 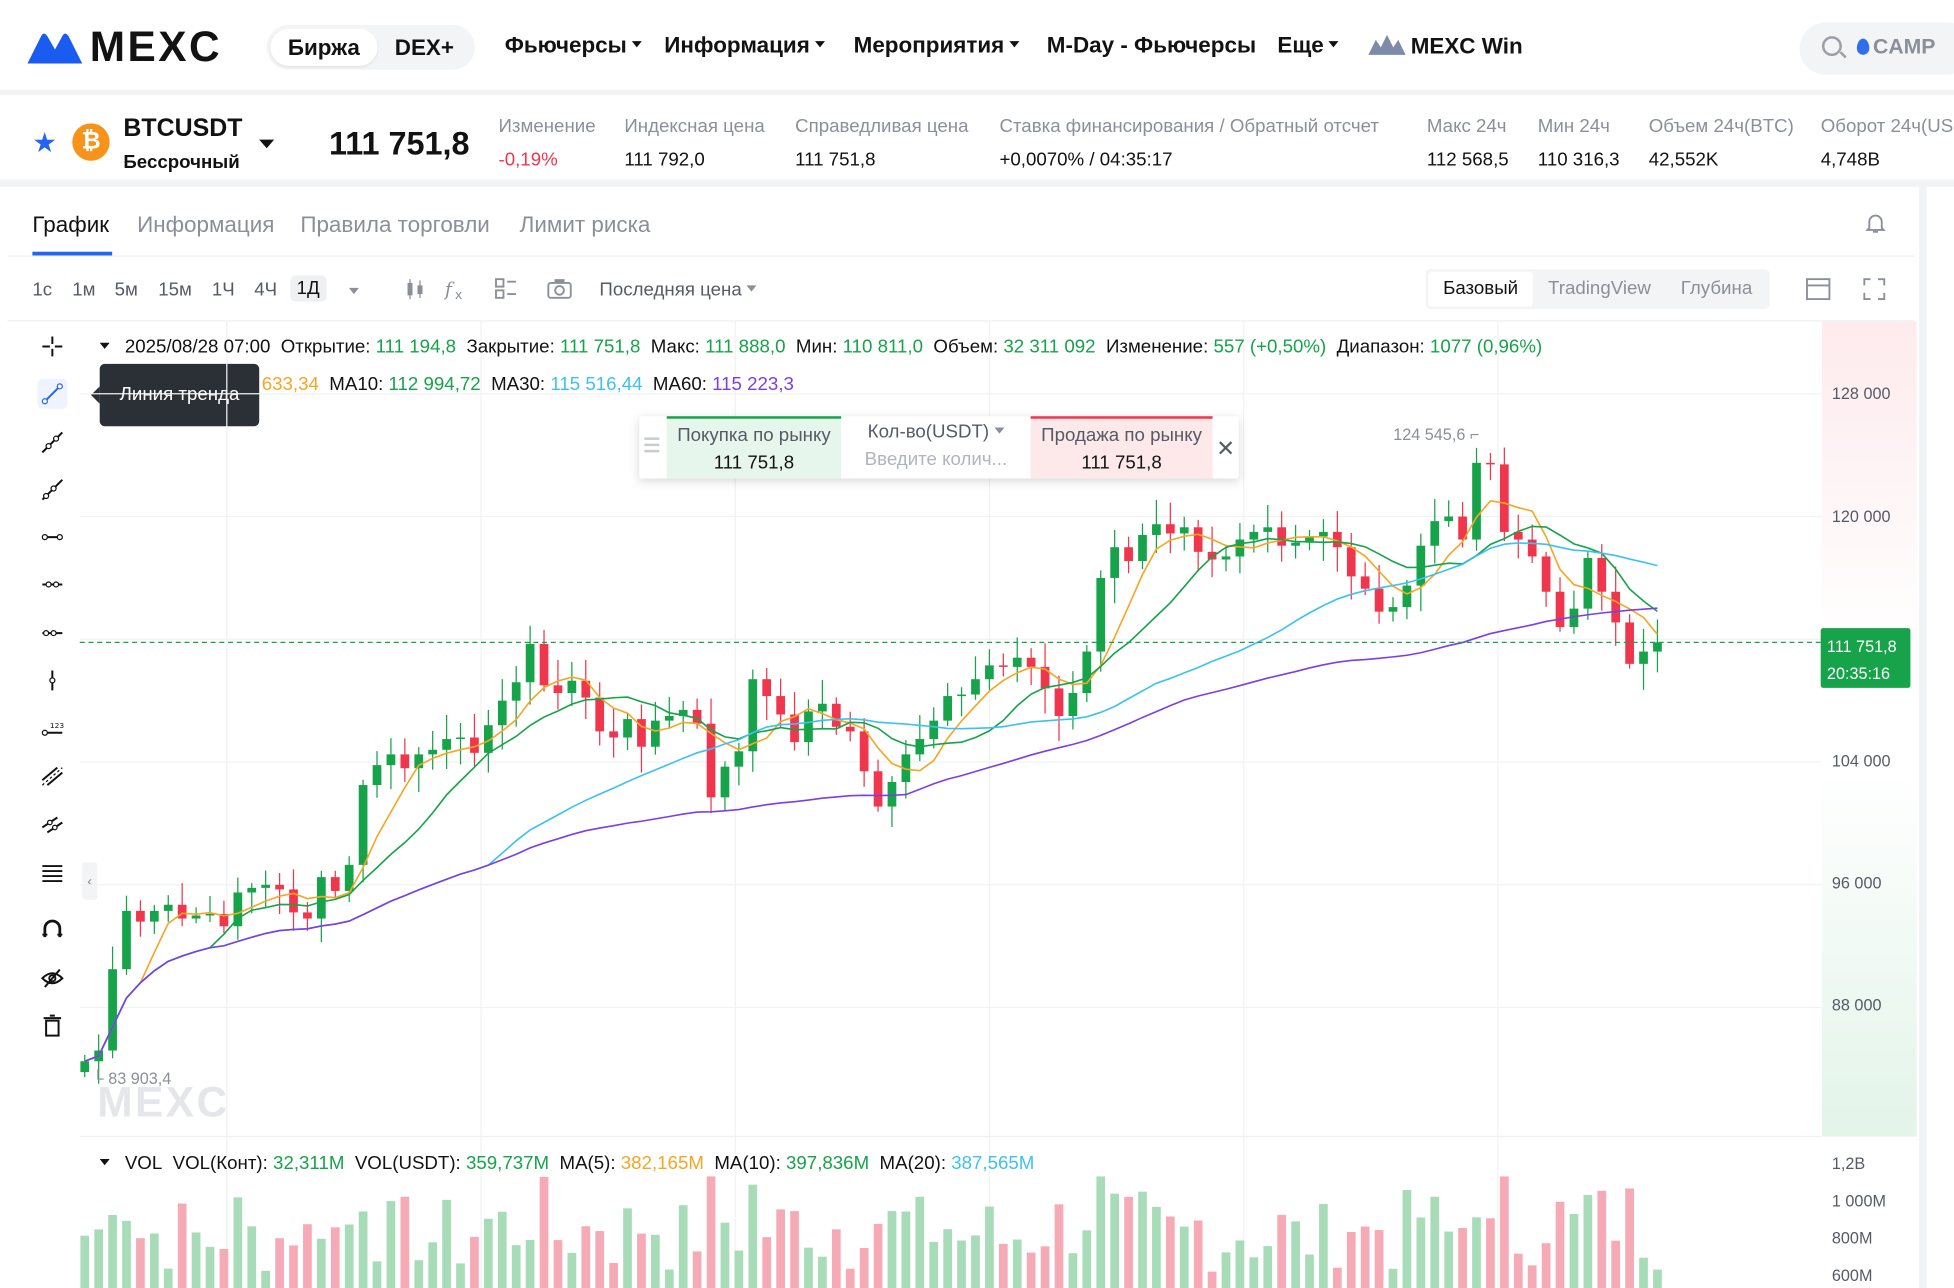 What do you see at coordinates (44, 143) in the screenshot?
I see `favorite-star-icon: ★` at bounding box center [44, 143].